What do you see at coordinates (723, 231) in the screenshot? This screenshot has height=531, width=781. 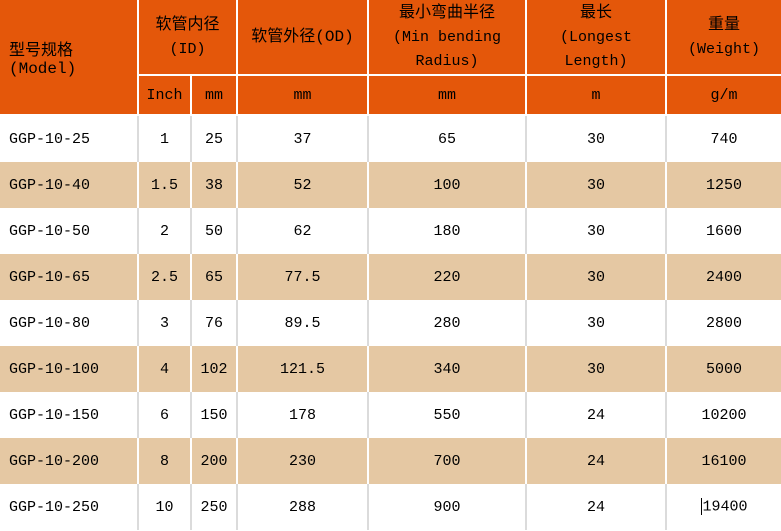 I see `cell-weight: 1600` at bounding box center [723, 231].